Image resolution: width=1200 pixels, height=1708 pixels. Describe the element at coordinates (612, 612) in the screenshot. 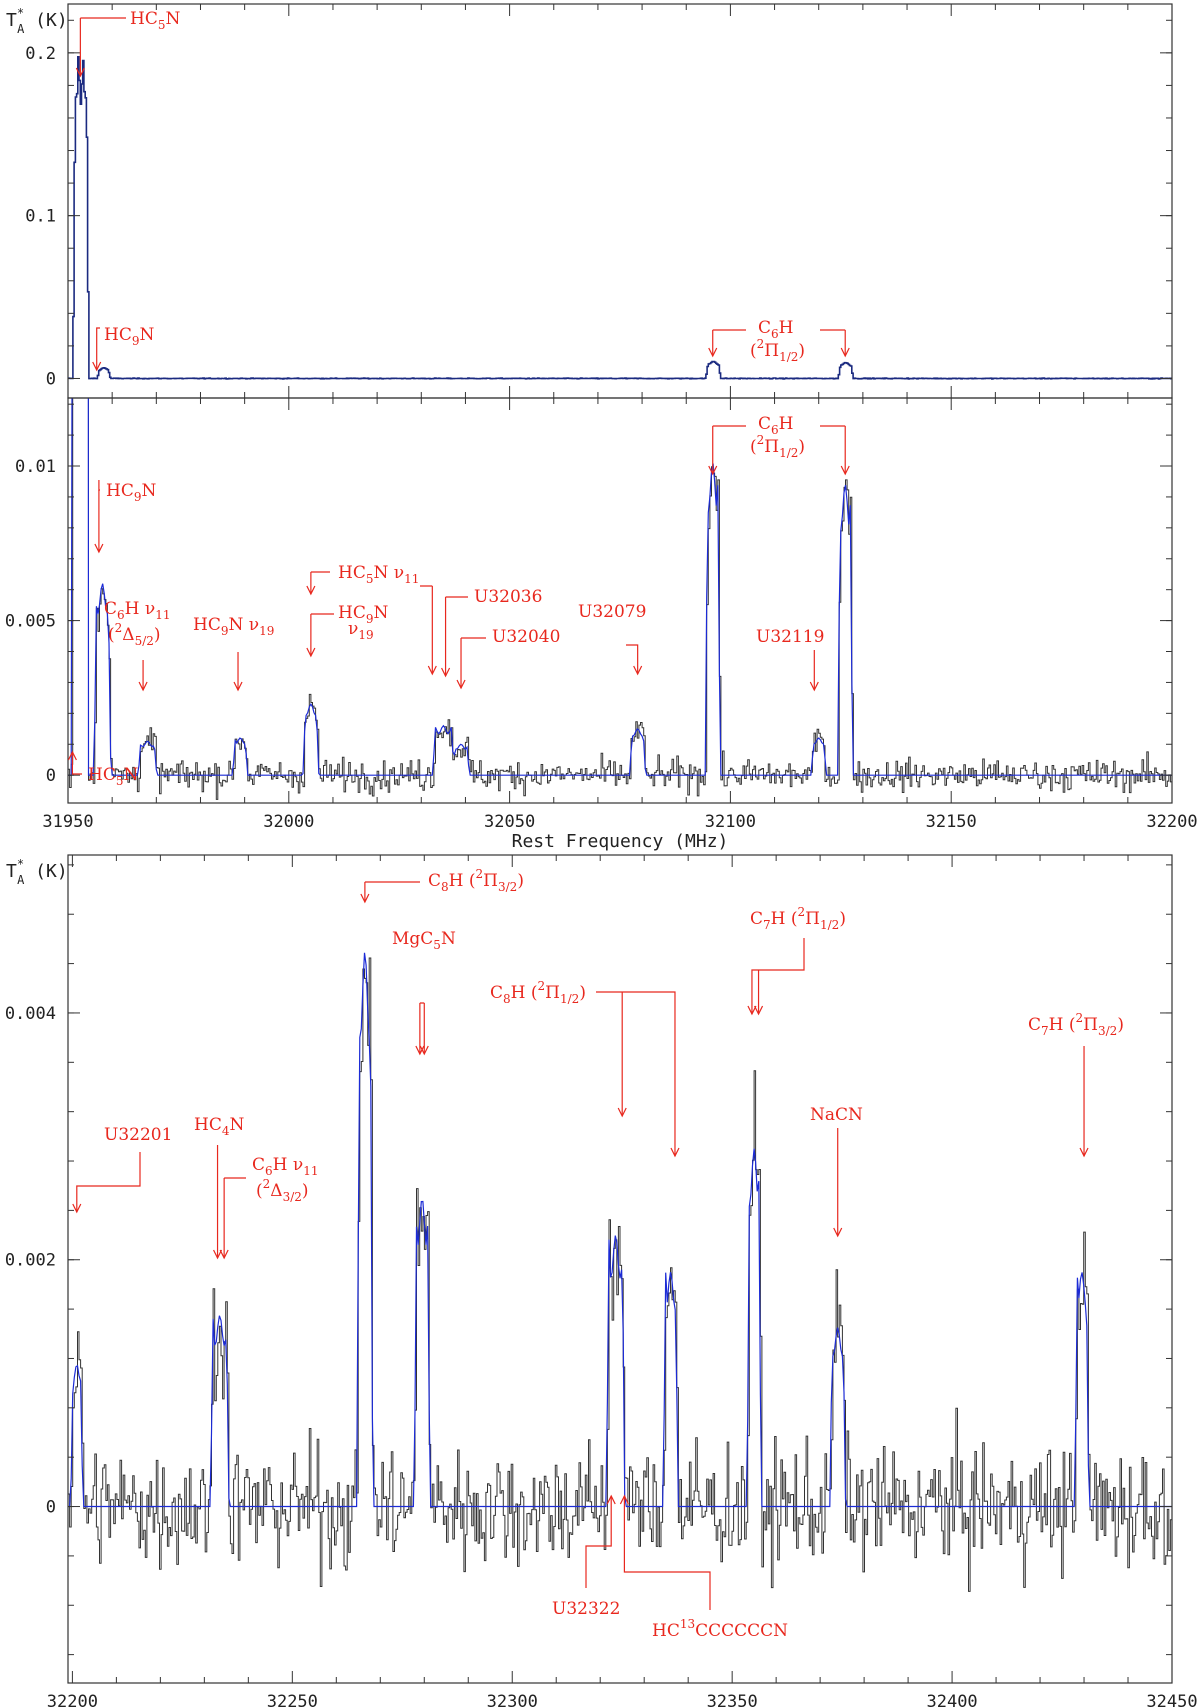

I see `annotation-label: U32079` at that location.